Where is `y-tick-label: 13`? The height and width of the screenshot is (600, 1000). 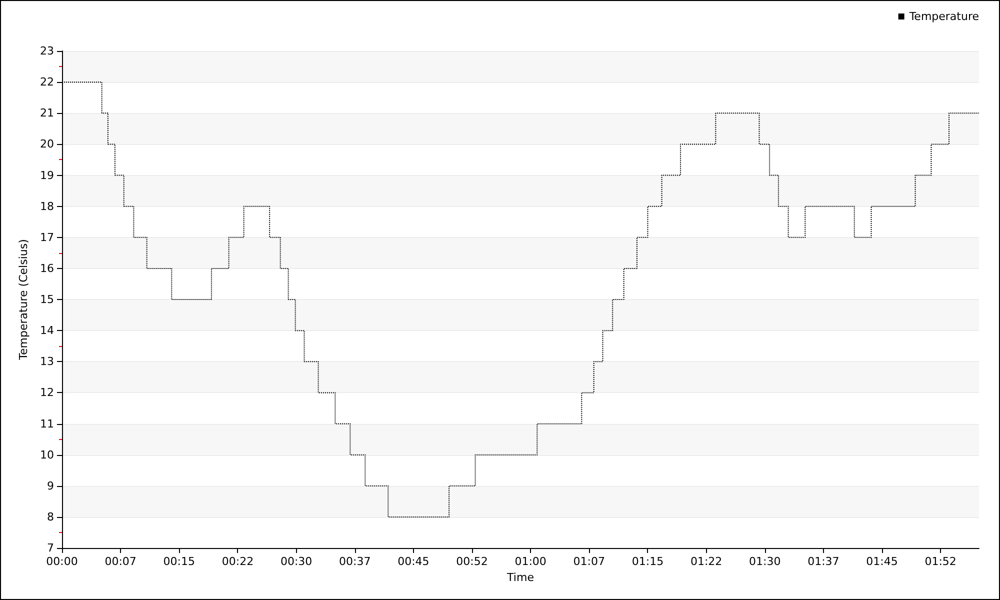
y-tick-label: 13 is located at coordinates (47, 361).